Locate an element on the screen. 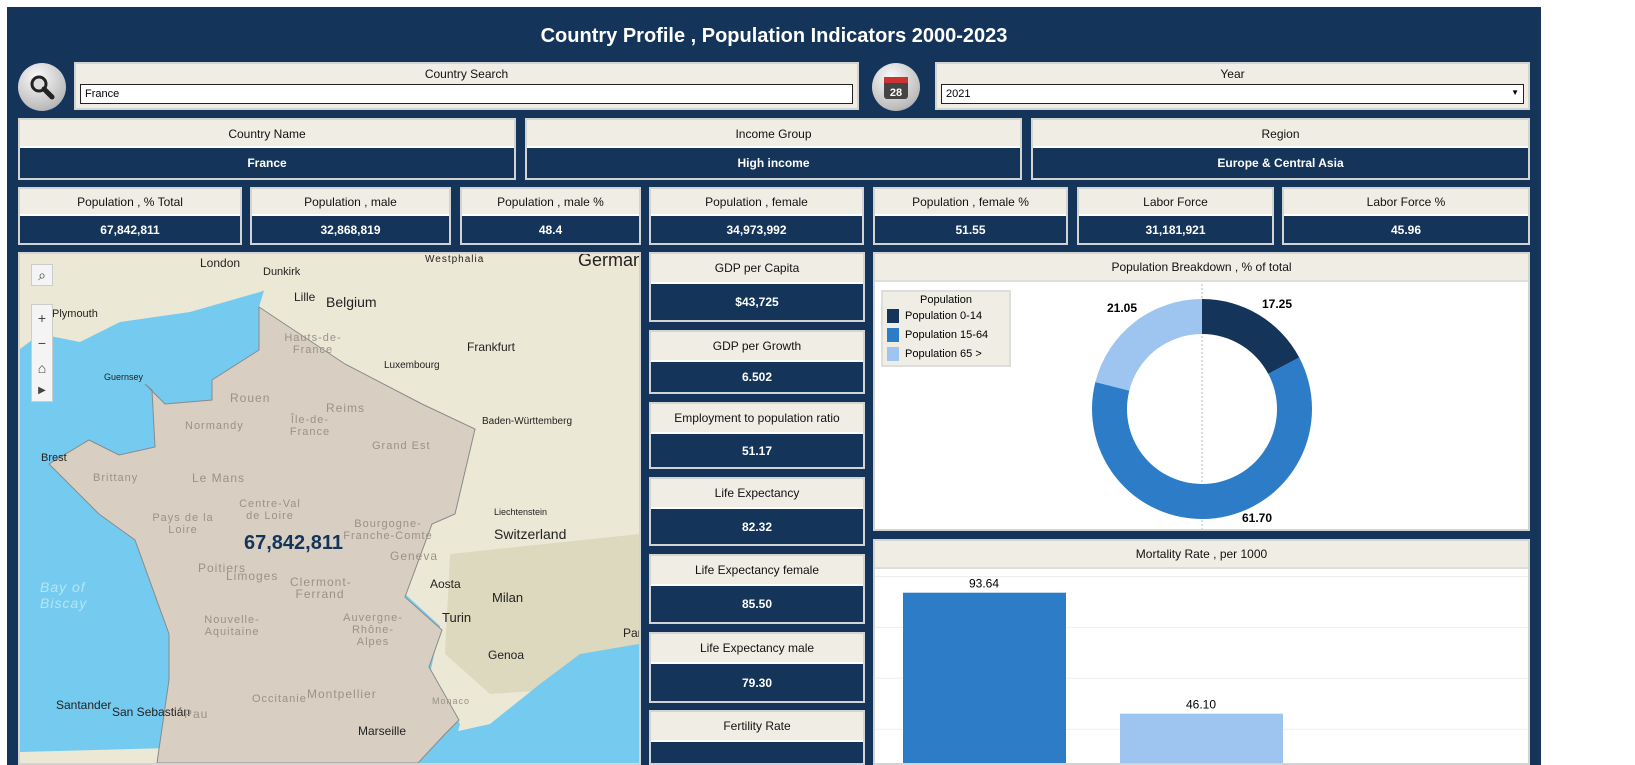  play-icon: ▶ is located at coordinates (42, 391).